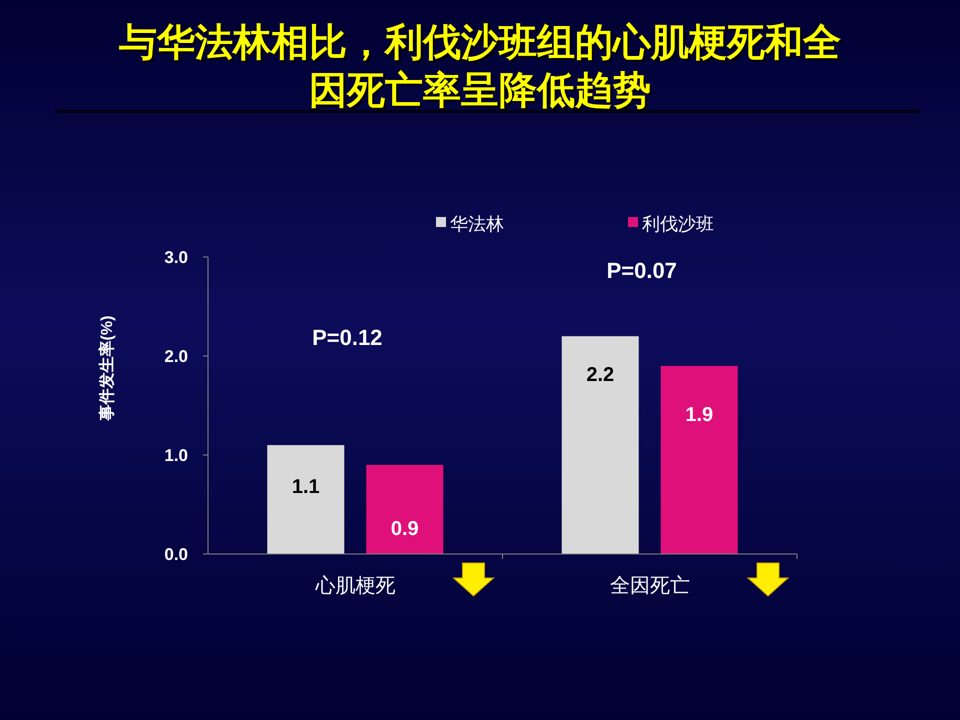 This screenshot has width=960, height=720. What do you see at coordinates (477, 224) in the screenshot?
I see `legend-label: 华法林` at bounding box center [477, 224].